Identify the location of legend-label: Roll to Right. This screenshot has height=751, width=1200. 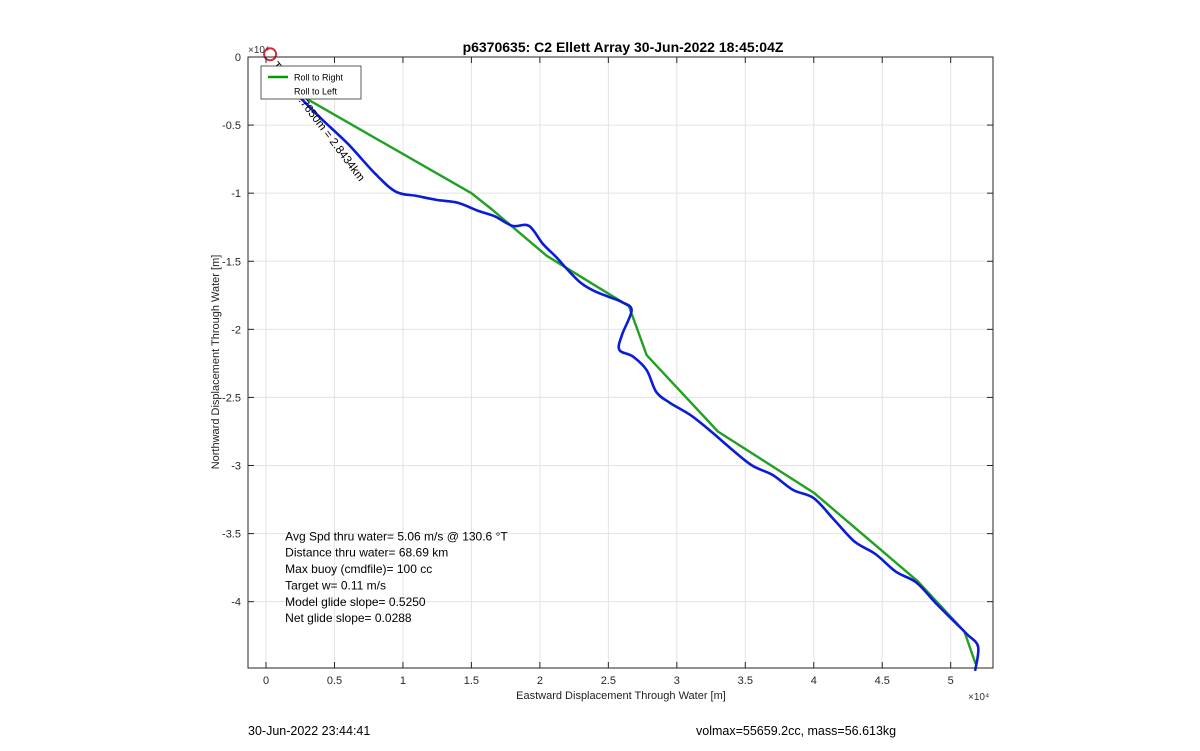
(319, 78).